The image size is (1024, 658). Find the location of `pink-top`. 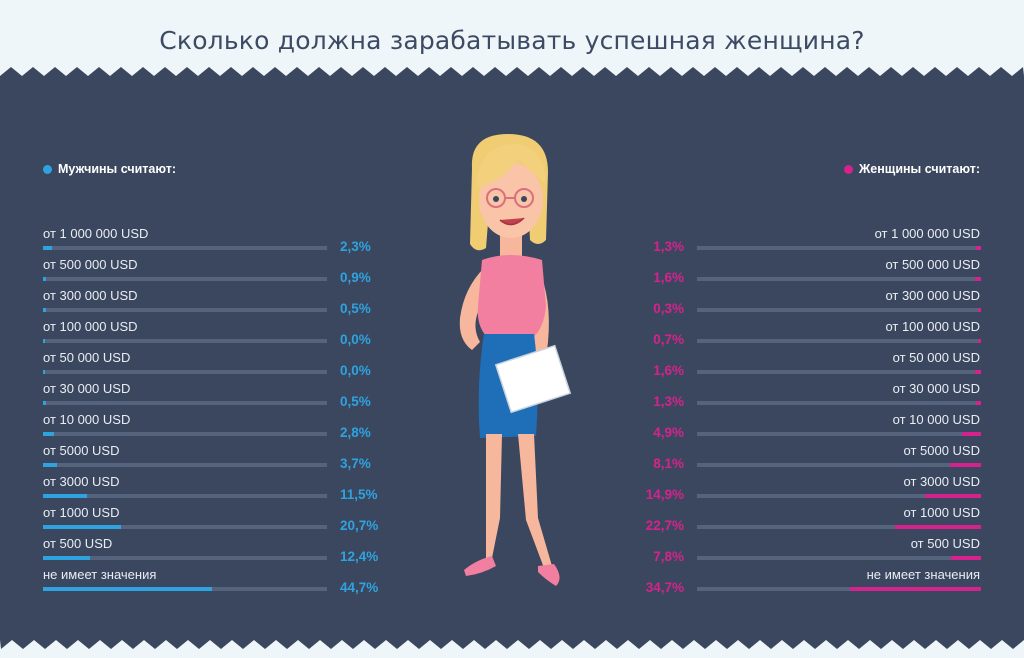

pink-top is located at coordinates (511, 297).